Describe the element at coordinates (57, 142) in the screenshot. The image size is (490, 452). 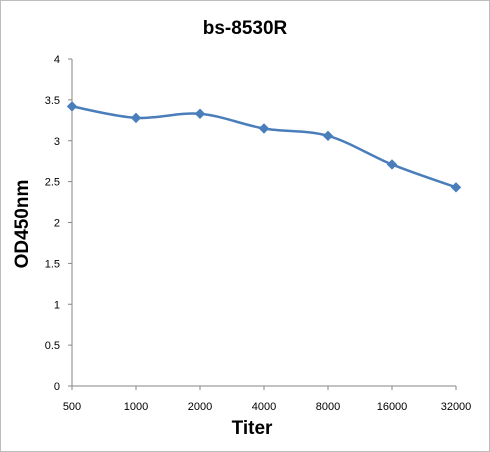
I see `y-tick-label: 3` at that location.